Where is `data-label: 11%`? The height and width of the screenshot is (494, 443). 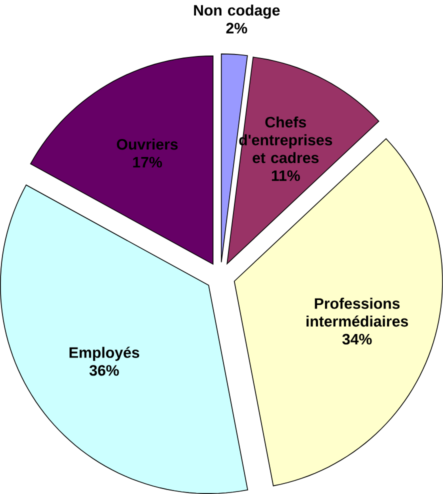 data-label: 11% is located at coordinates (286, 175).